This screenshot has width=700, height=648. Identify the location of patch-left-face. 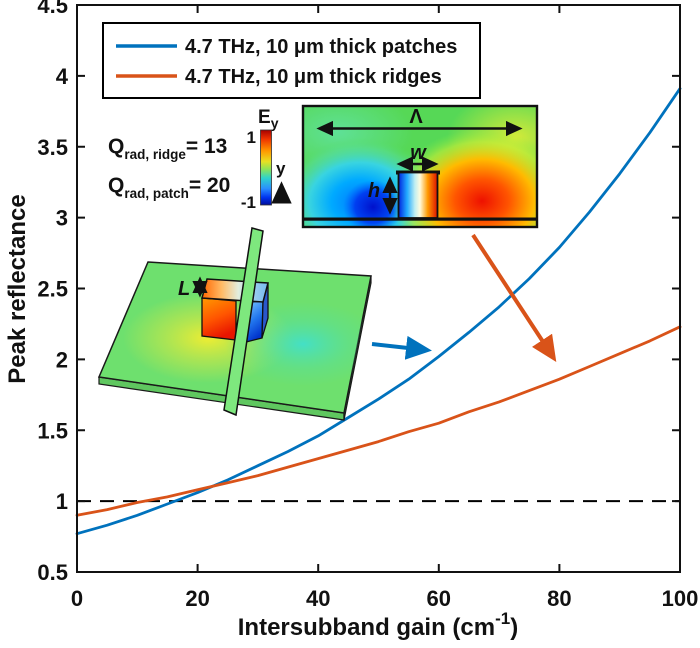
(219, 319).